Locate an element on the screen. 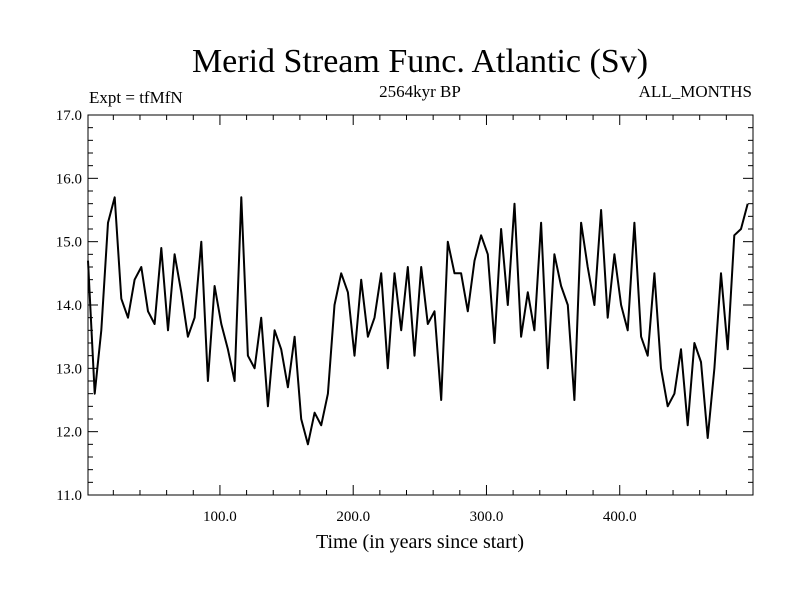  y-tick-label: 13.0 is located at coordinates (69, 369).